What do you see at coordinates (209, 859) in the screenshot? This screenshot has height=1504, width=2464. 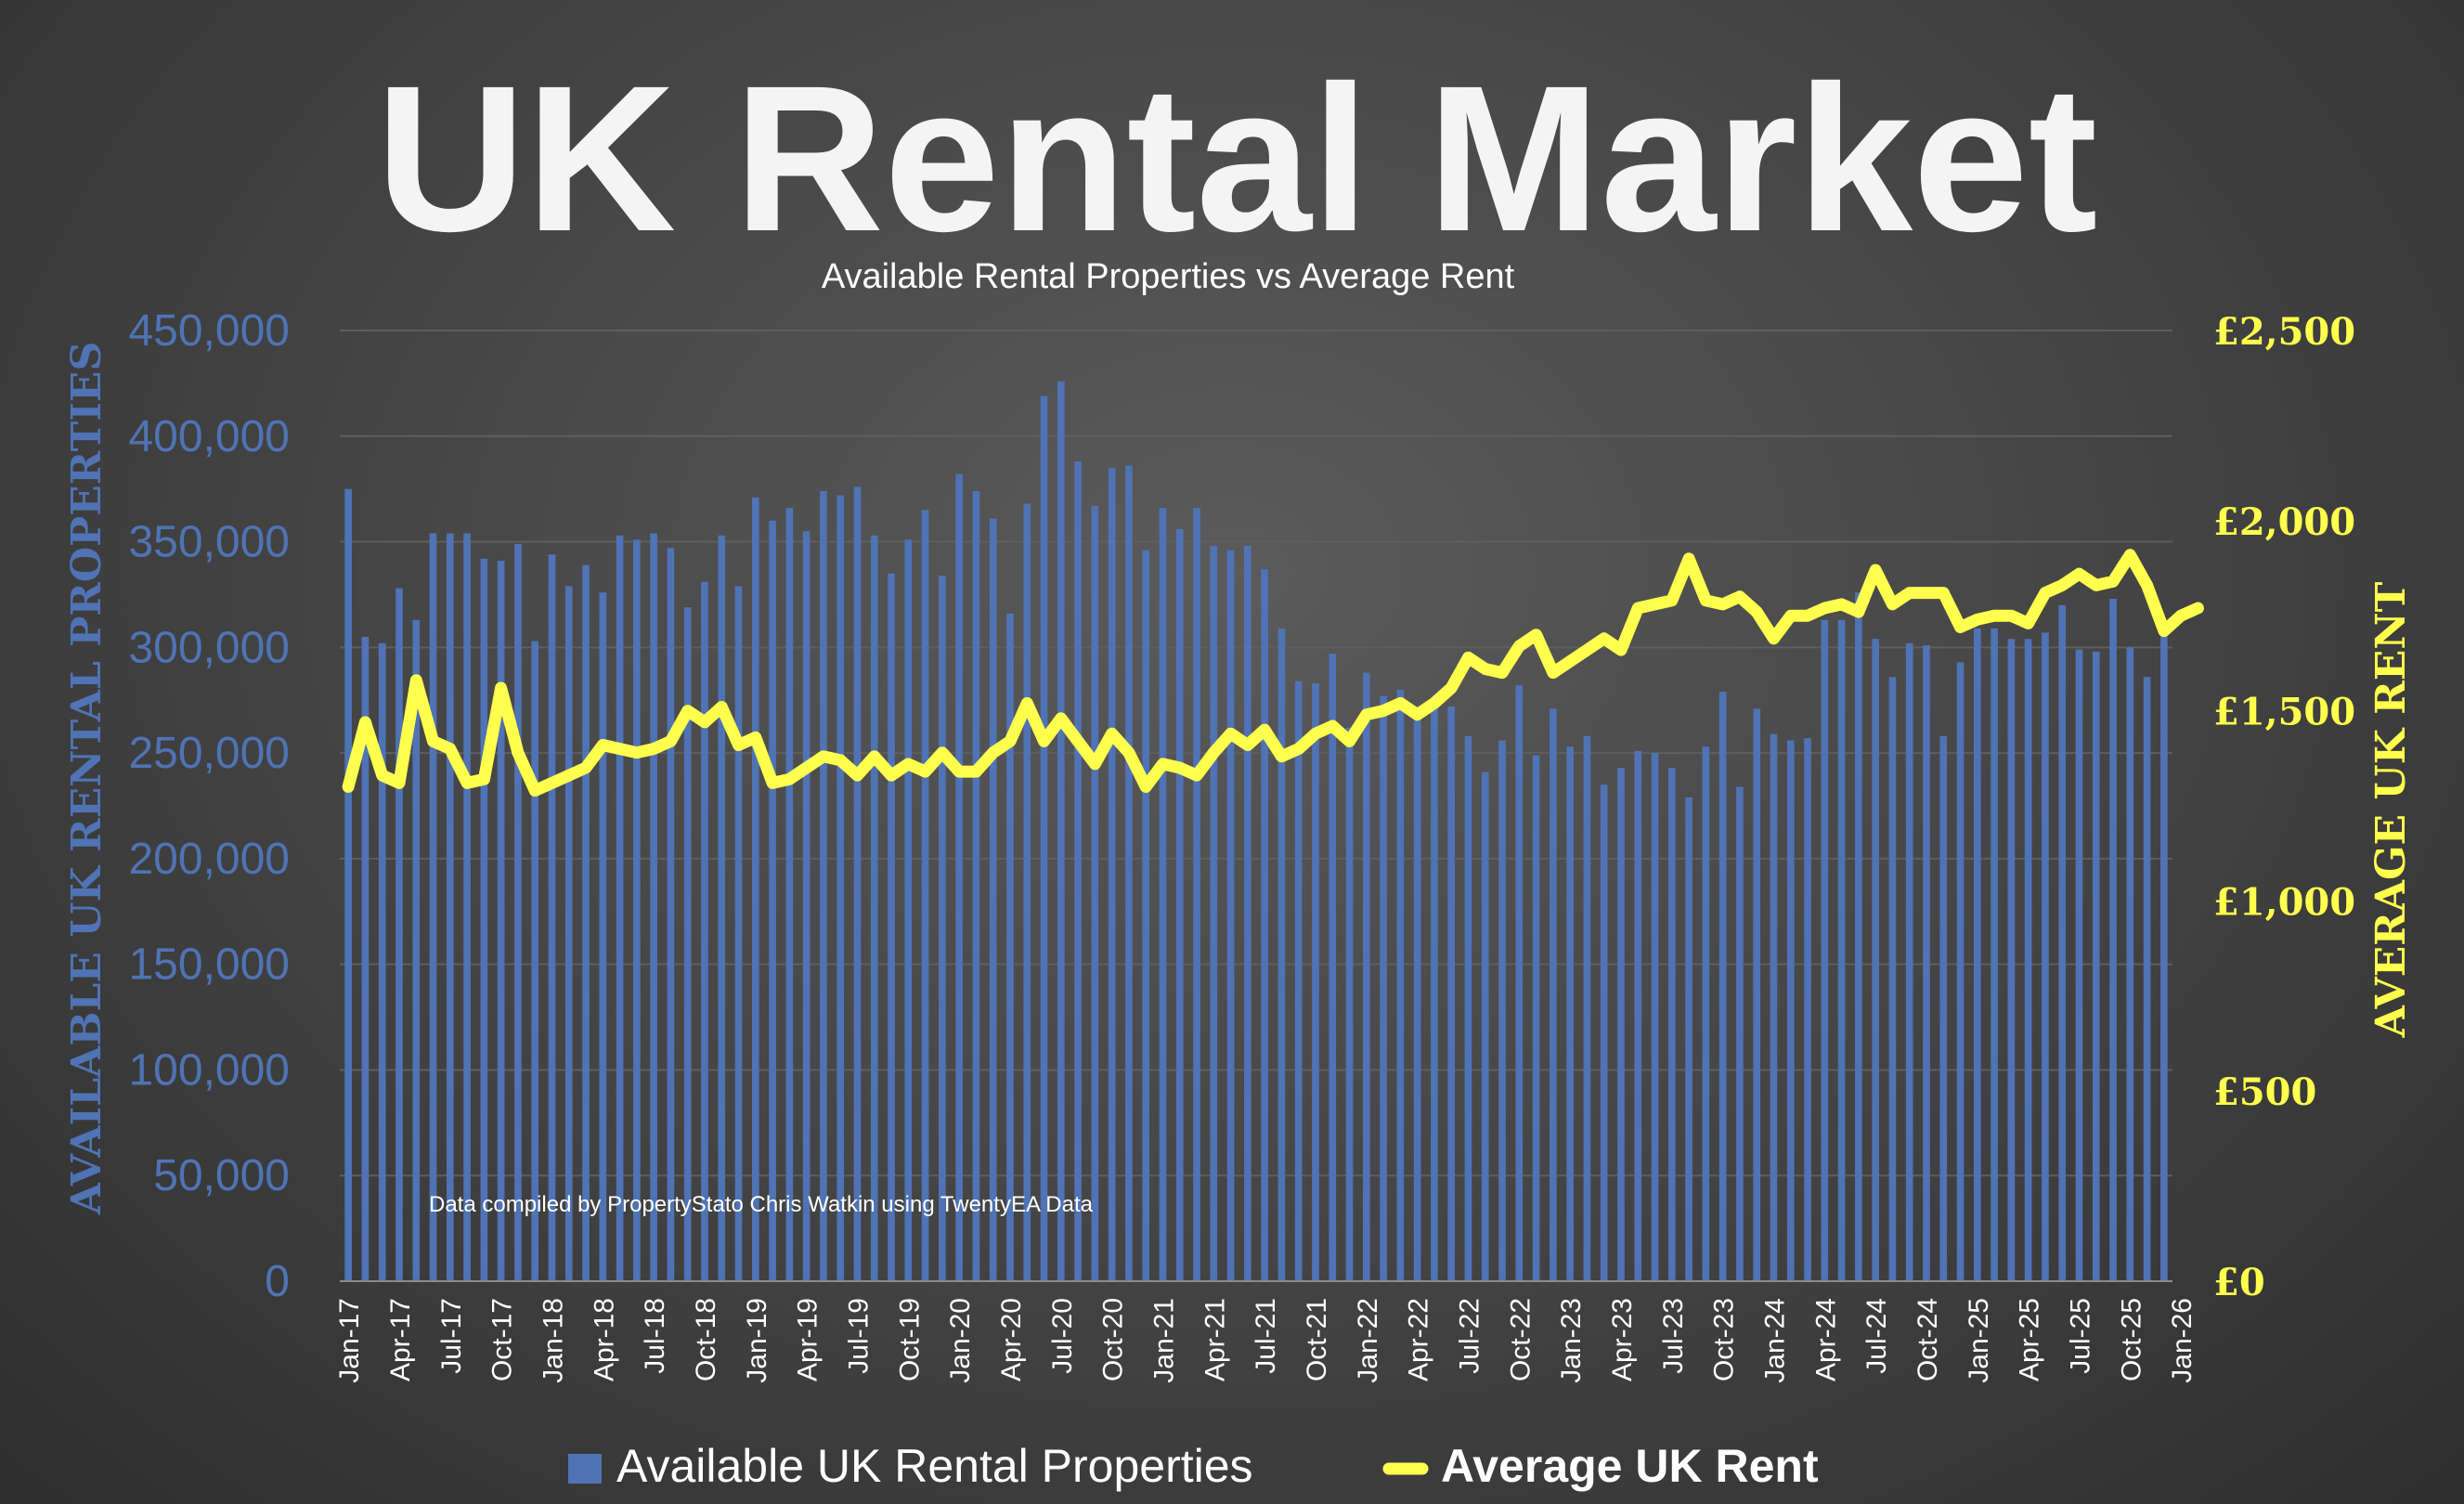 I see `left-tick-label: 200,000` at bounding box center [209, 859].